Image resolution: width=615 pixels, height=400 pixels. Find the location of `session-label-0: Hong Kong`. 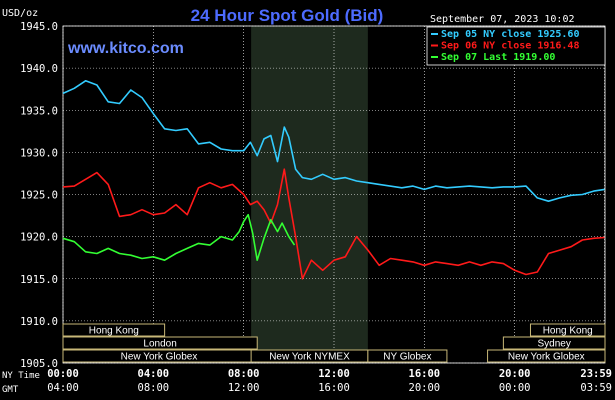

session-label-0: Hong Kong is located at coordinates (114, 331).